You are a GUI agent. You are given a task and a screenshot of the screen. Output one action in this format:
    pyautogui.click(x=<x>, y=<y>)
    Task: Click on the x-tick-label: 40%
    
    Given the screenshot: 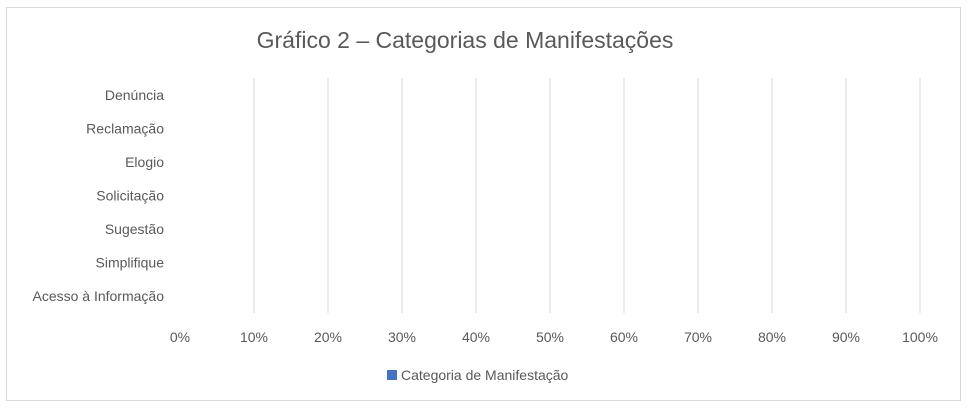 What is the action you would take?
    pyautogui.click(x=476, y=337)
    